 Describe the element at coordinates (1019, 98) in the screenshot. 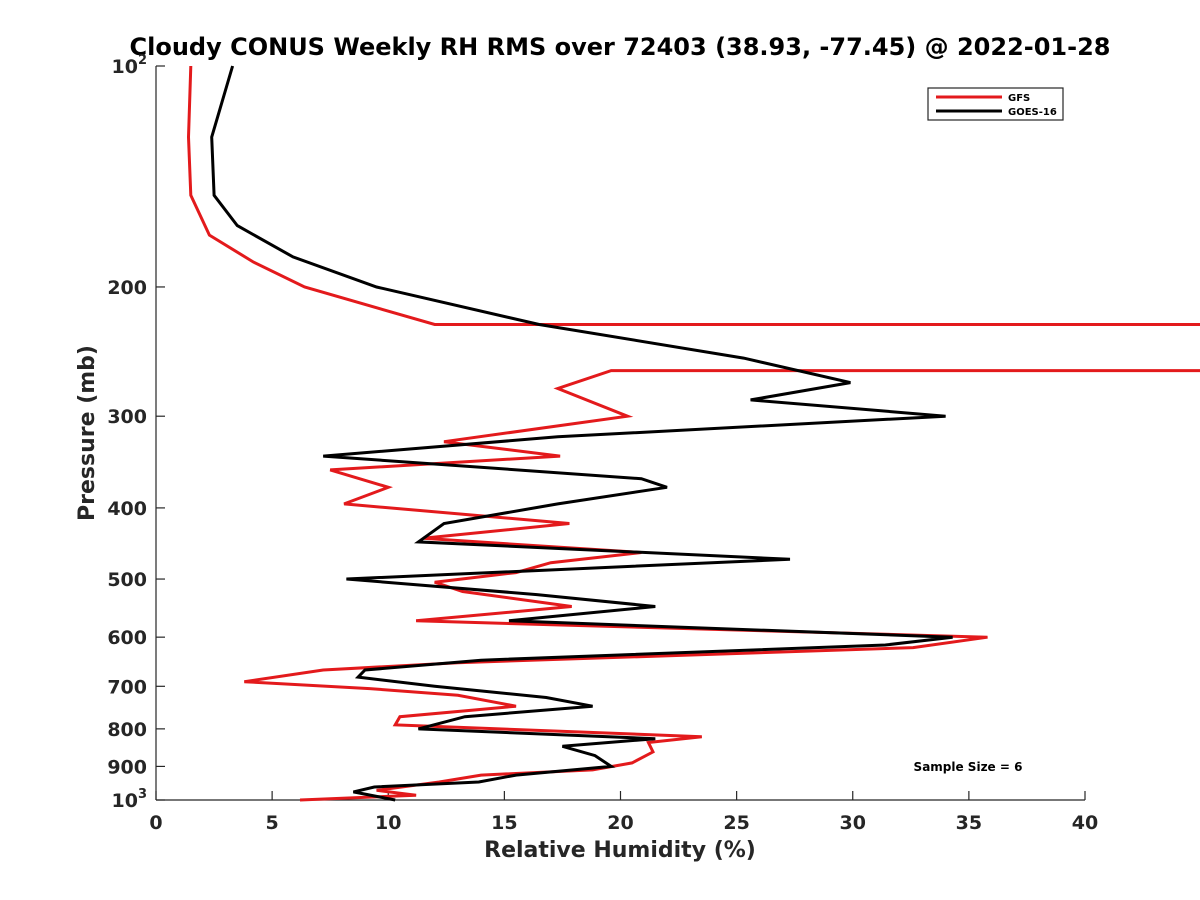

I see `legend-label: GFS` at that location.